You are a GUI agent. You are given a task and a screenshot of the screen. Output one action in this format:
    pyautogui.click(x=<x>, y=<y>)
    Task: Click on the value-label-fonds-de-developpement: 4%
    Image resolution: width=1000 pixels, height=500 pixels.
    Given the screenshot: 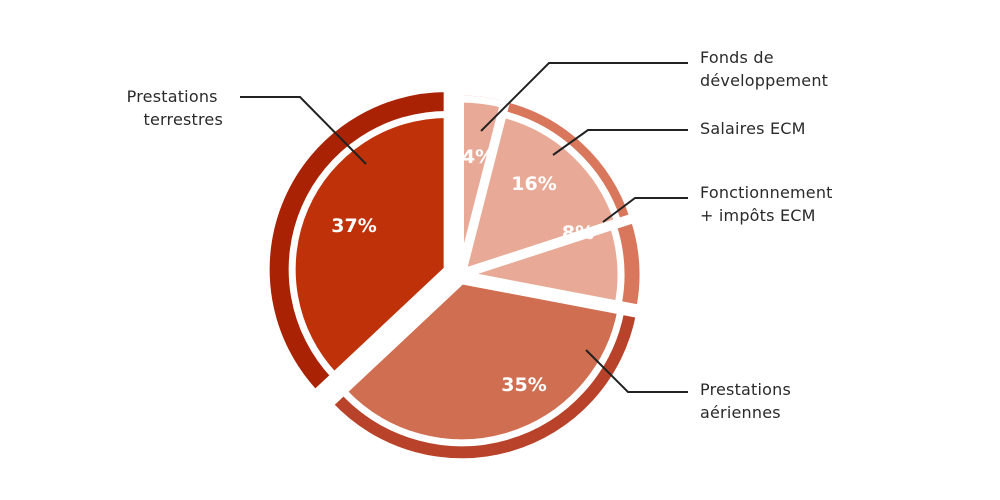 What is the action you would take?
    pyautogui.click(x=478, y=157)
    